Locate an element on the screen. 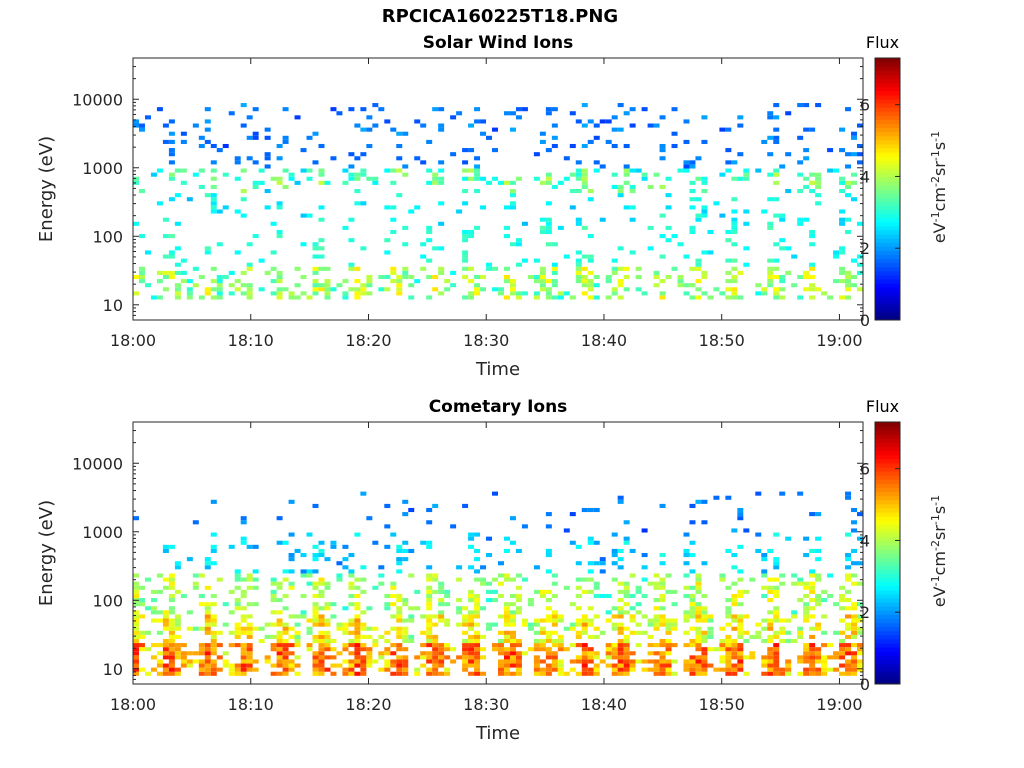 Image resolution: width=1024 pixels, height=768 pixels. colorbar-title: Flux is located at coordinates (882, 42).